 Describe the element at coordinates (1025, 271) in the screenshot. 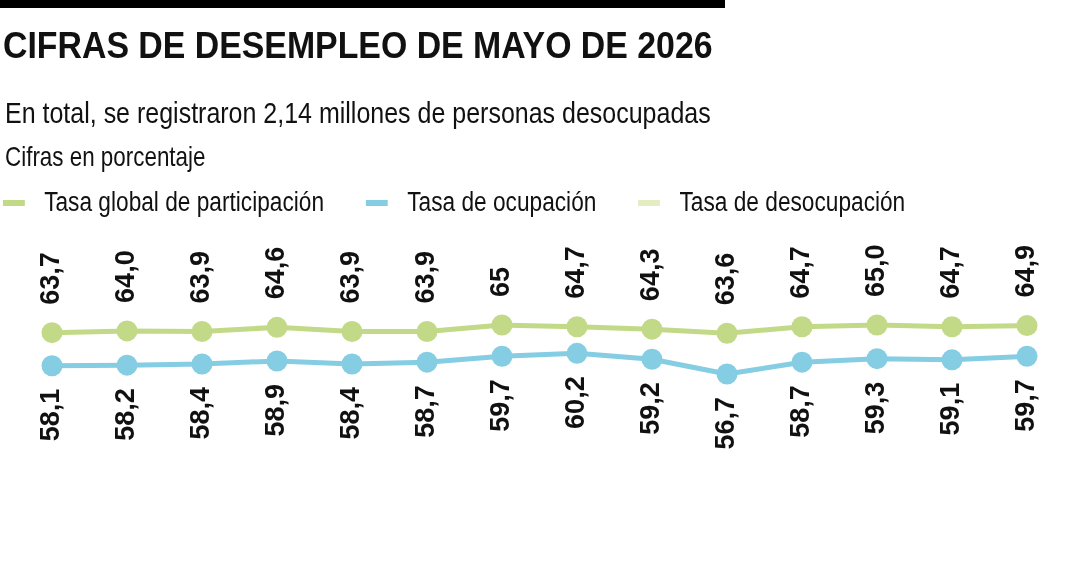

I see `data-label: 64,9` at that location.